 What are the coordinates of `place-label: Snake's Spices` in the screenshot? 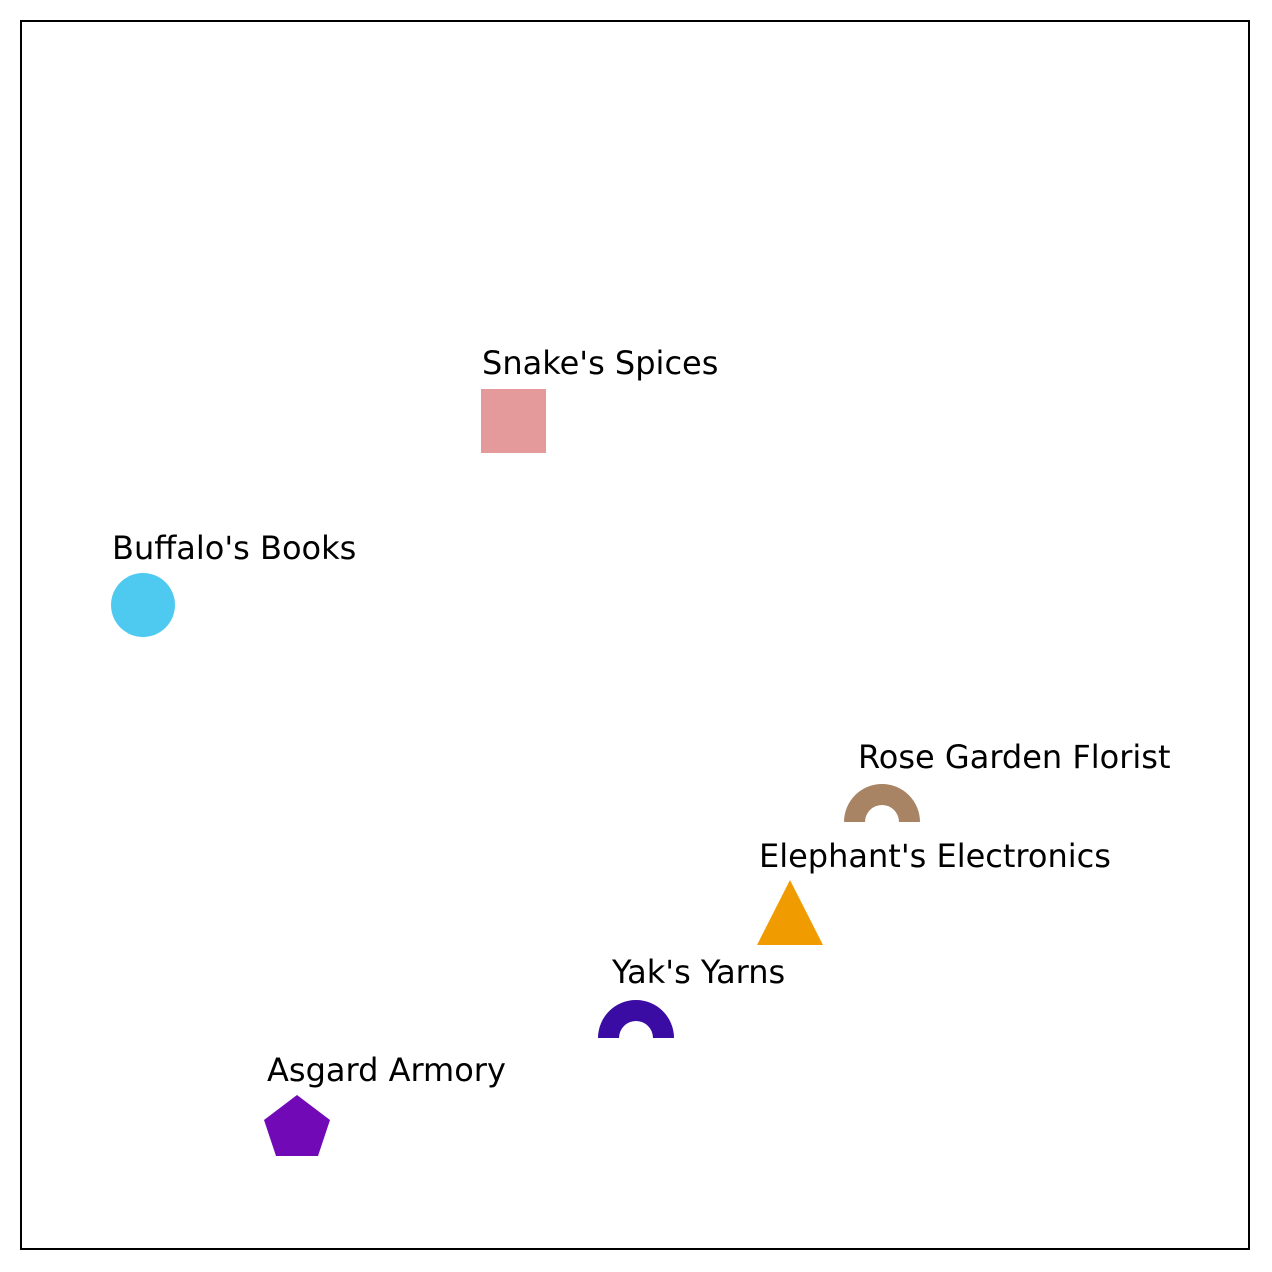 It's located at (600, 363).